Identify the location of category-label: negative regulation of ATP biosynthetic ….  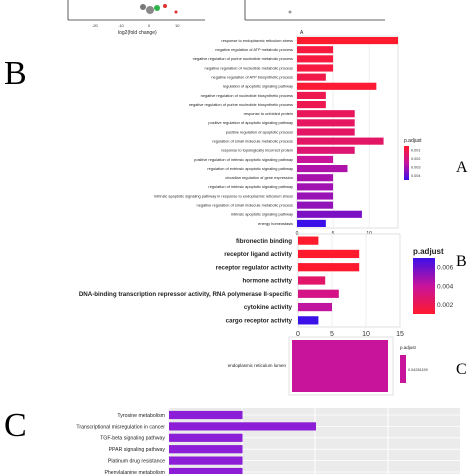
(252, 77).